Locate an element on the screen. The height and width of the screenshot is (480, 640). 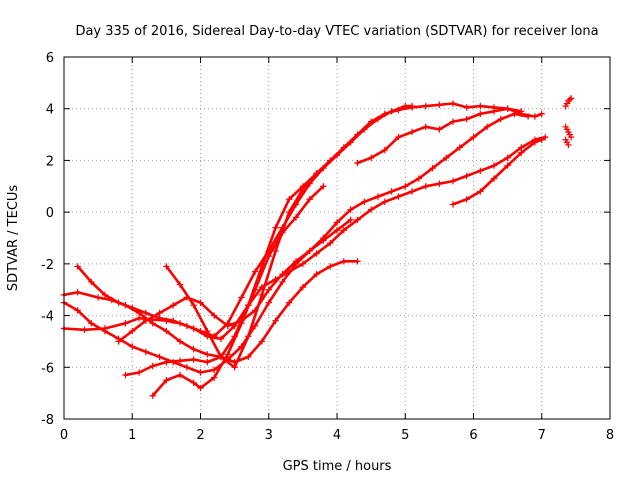
y-tick-label: 6 is located at coordinates (50, 58).